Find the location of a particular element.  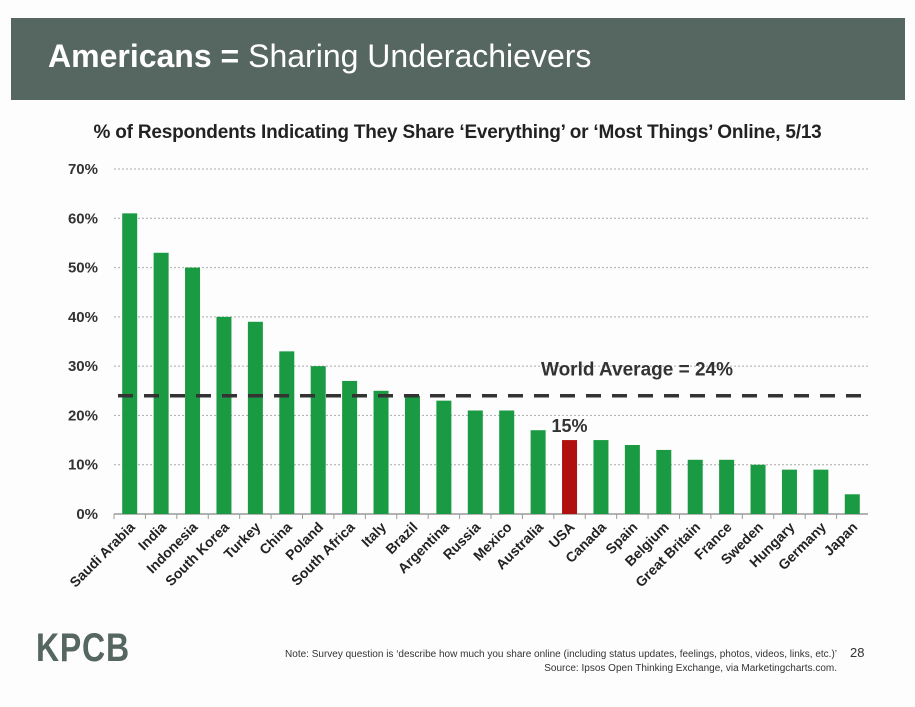

kpcb-logo: KPCB is located at coordinates (83, 648).